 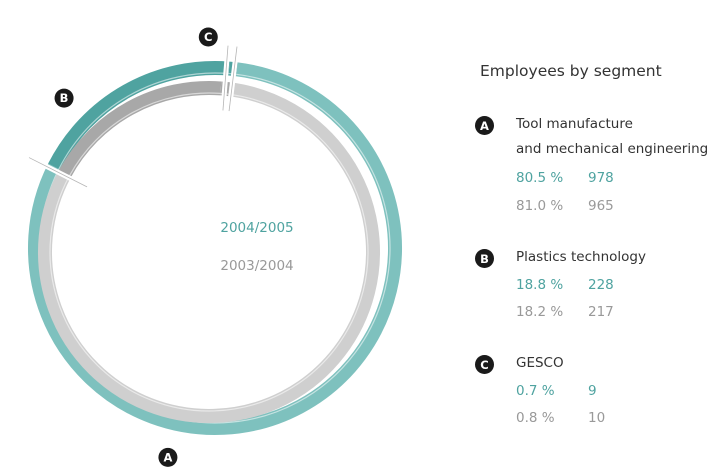 I want to click on ring-arc-current-b, so click(x=139, y=115).